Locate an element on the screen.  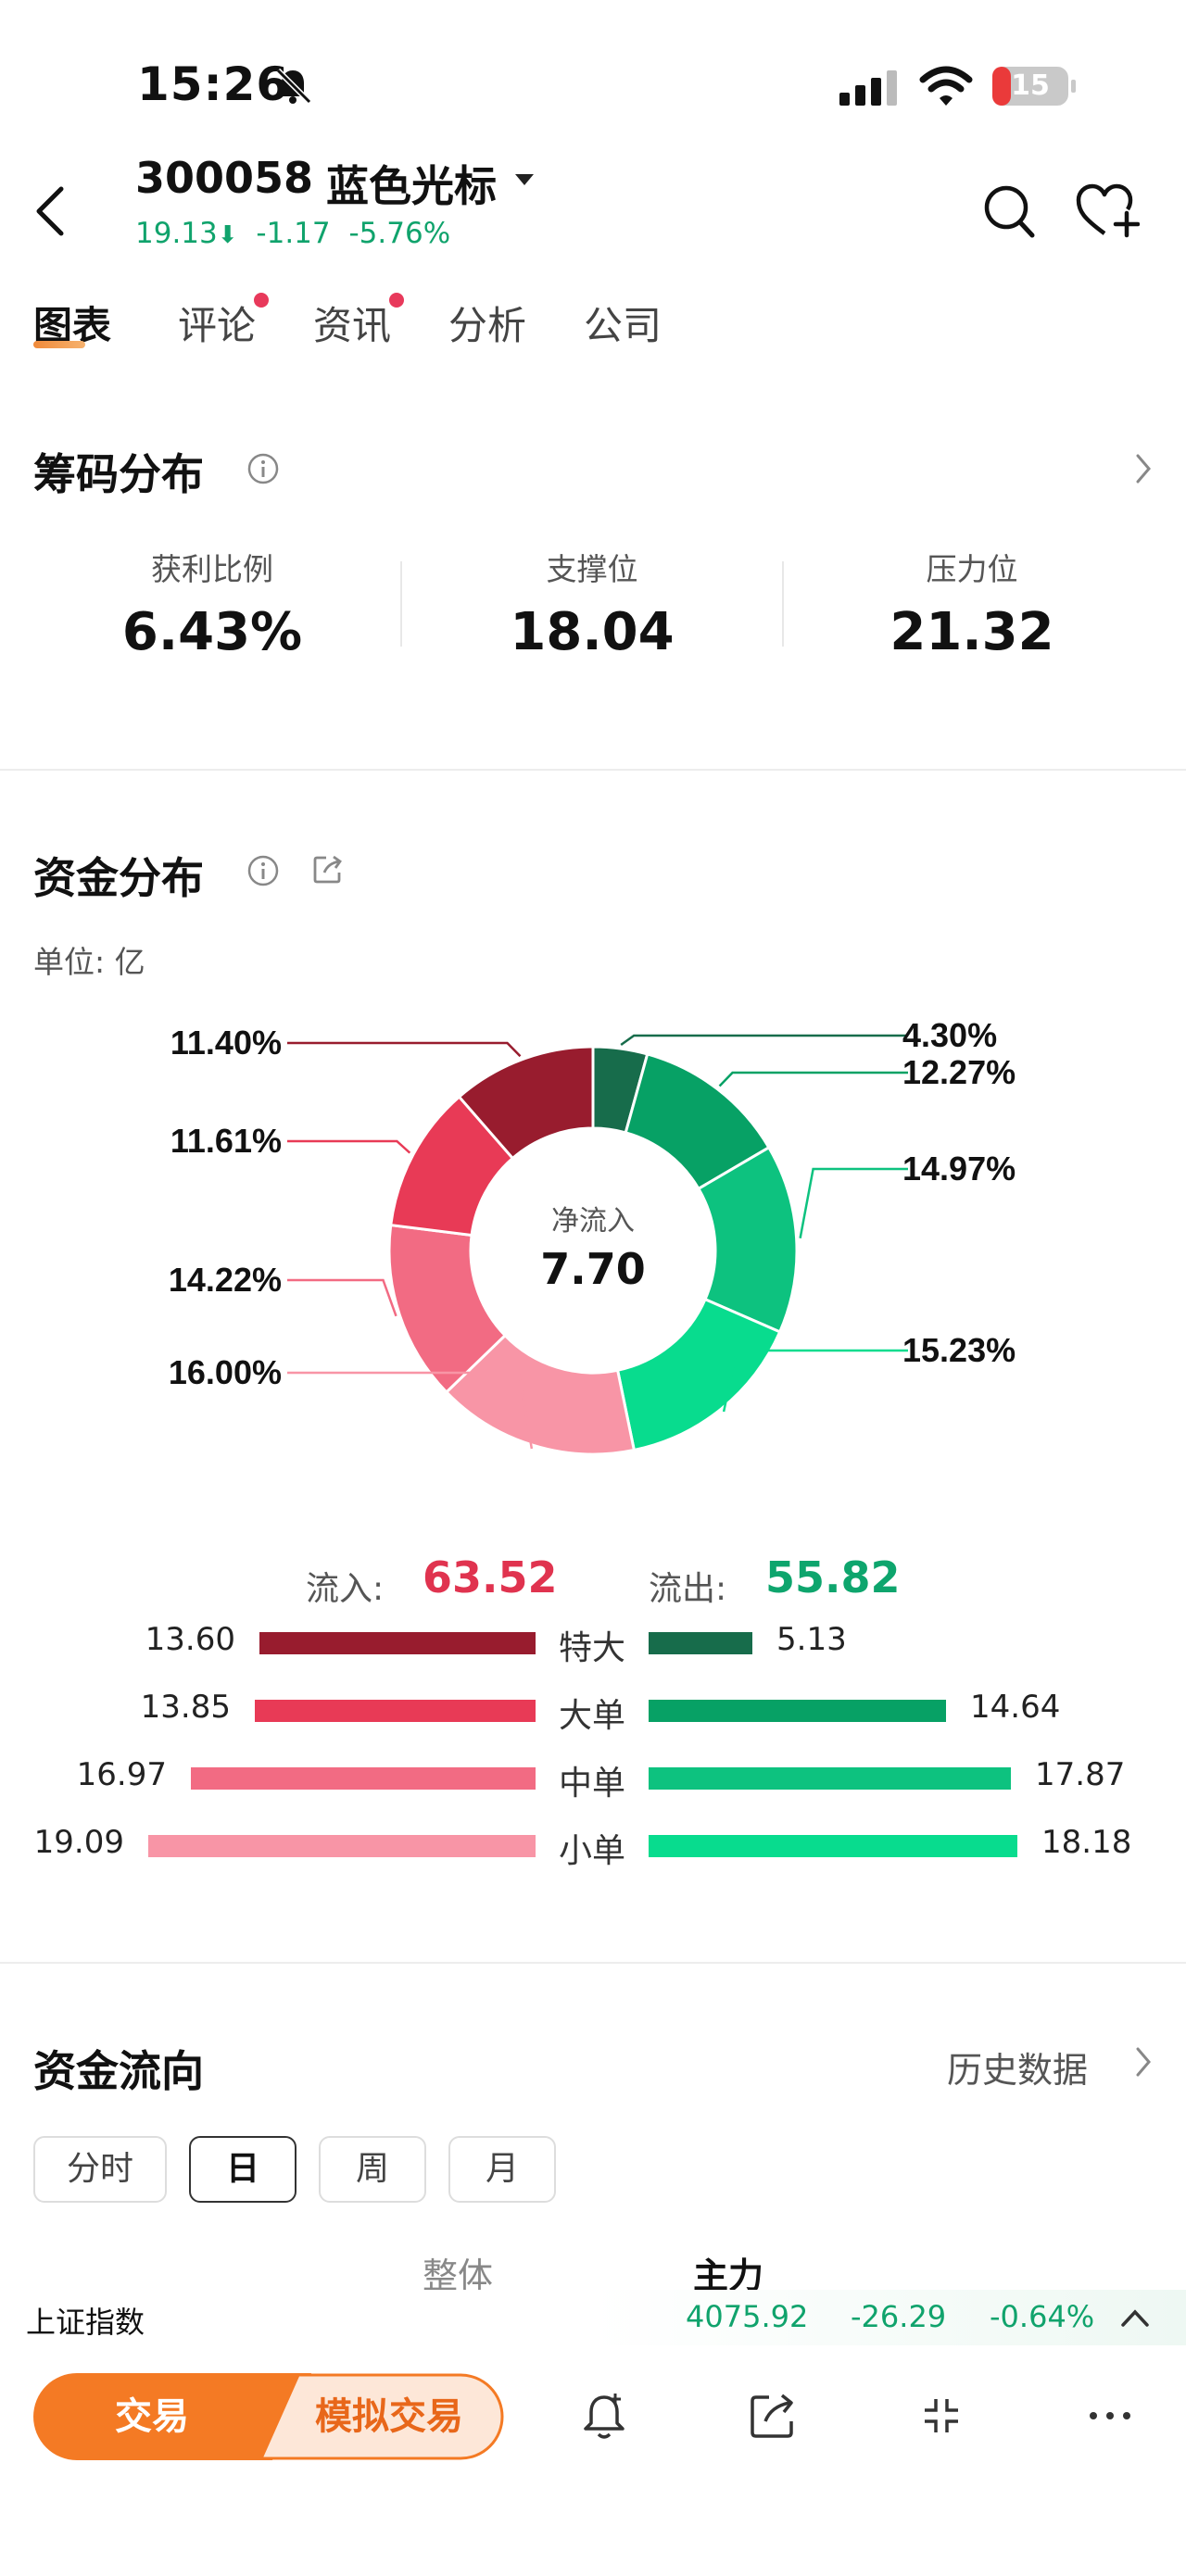
search-icon is located at coordinates (1009, 210).